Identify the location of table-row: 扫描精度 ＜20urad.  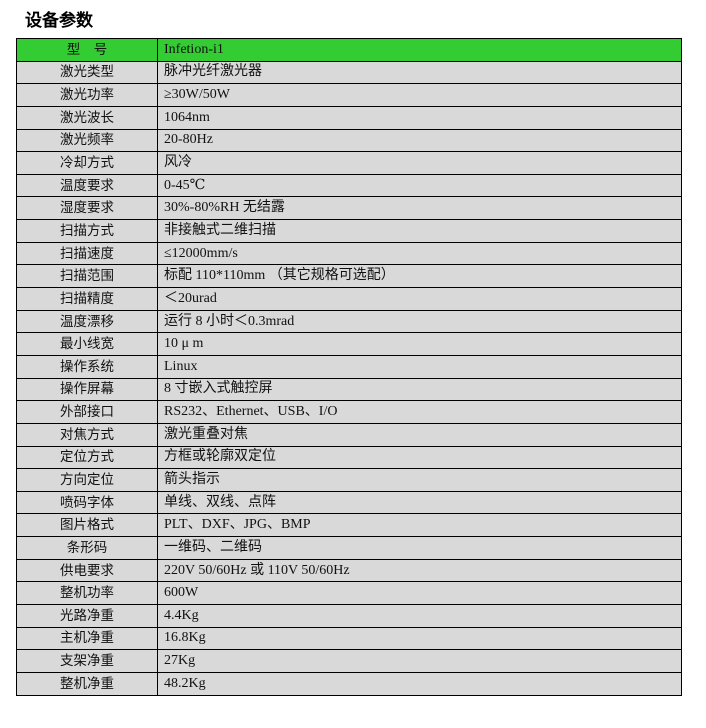
(349, 299).